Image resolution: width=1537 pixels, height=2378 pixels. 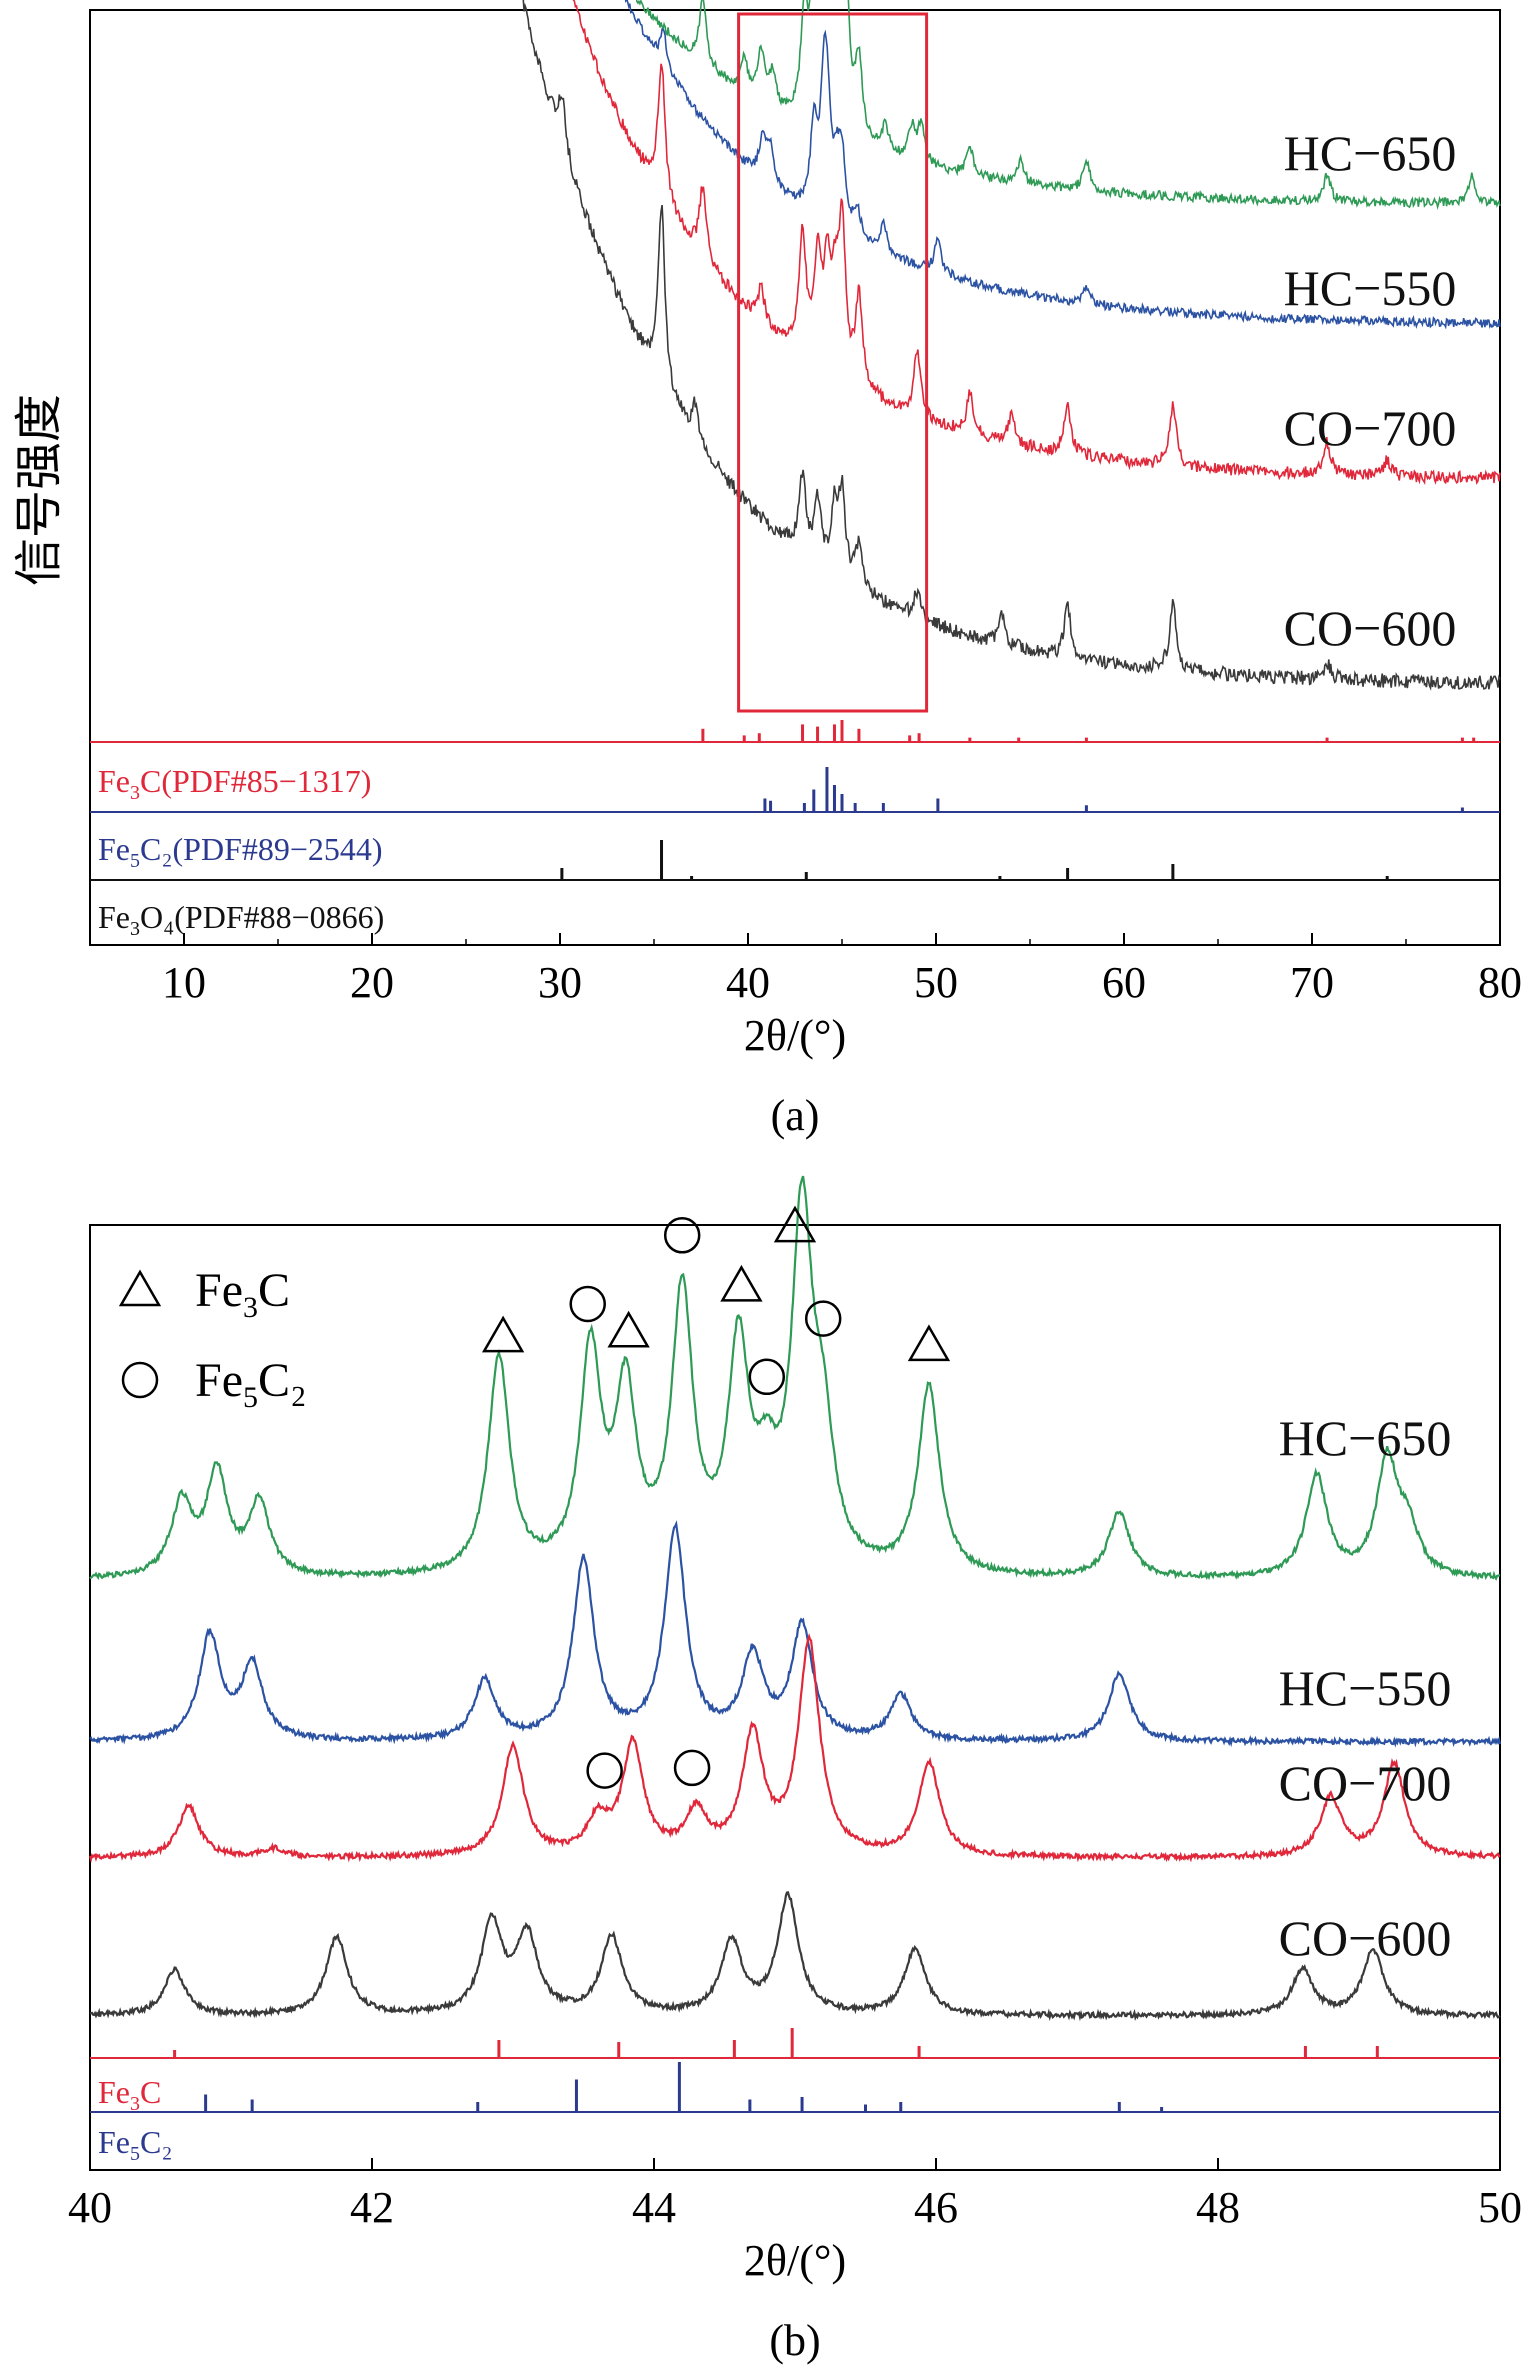 I want to click on y-axis-label: 信号强度, so click(x=39, y=490).